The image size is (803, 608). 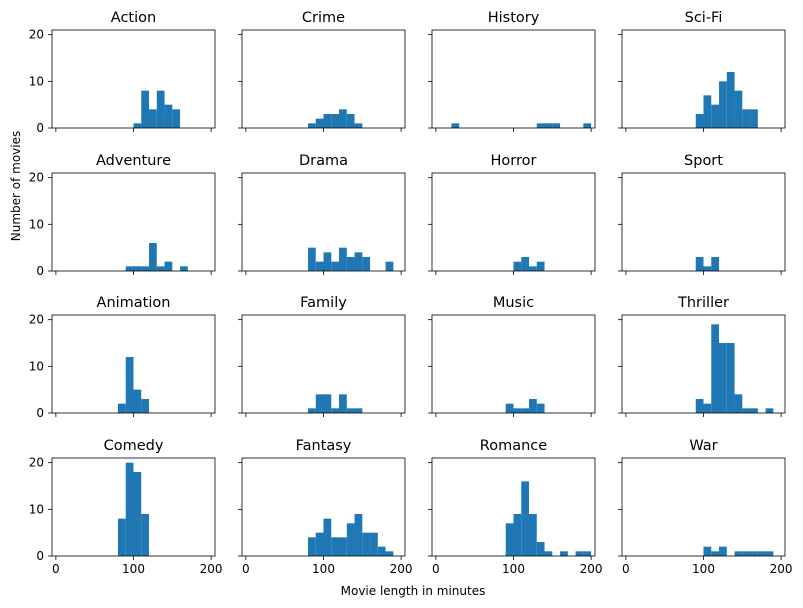 What do you see at coordinates (325, 507) in the screenshot?
I see `panel-fantasy: Fantasy 0 100 200` at bounding box center [325, 507].